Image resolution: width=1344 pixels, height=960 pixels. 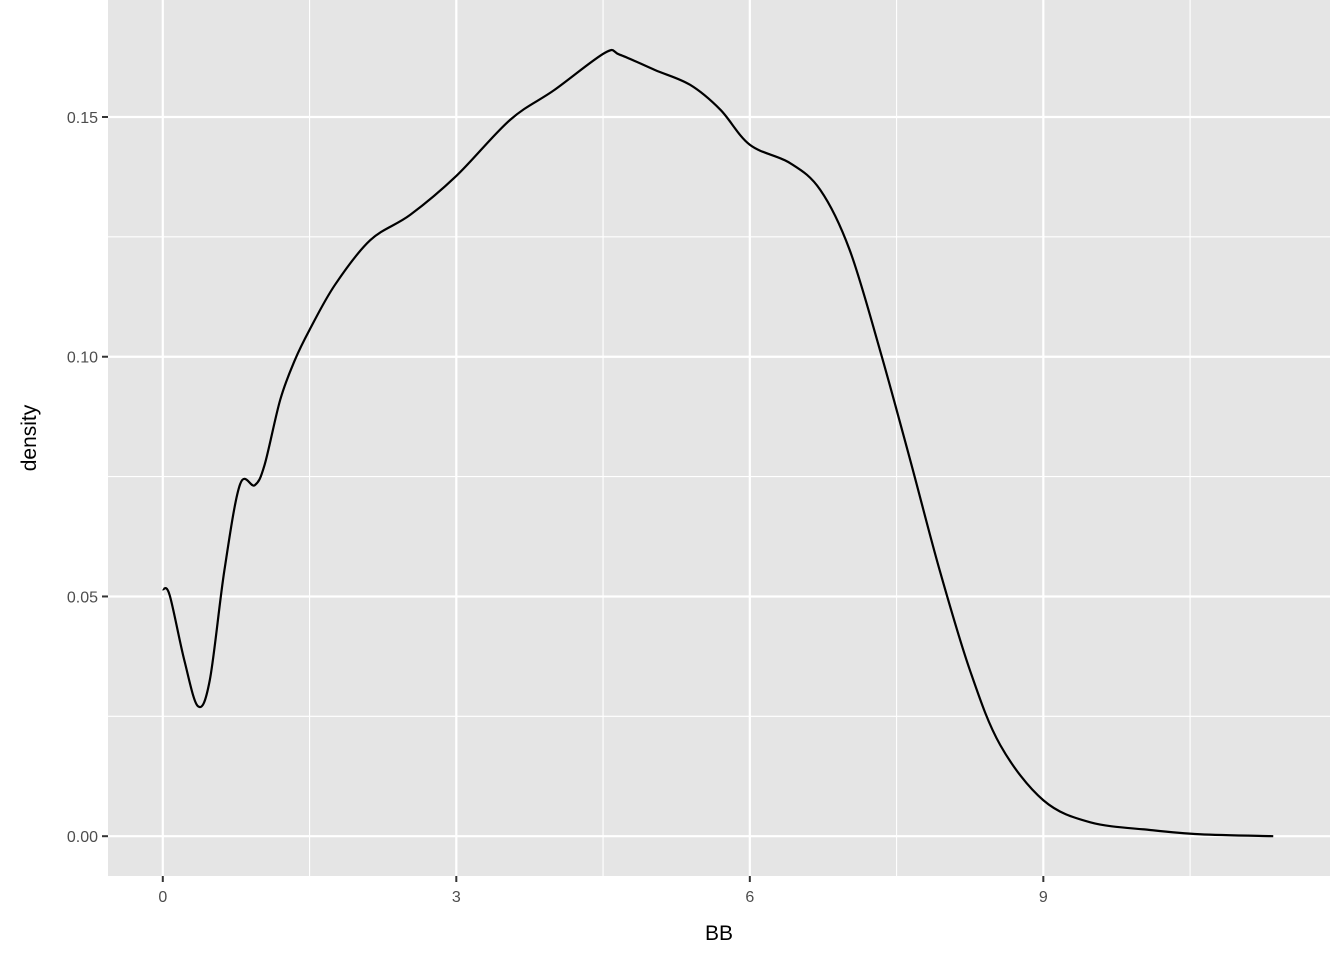 I want to click on x-axis-title: BB, so click(x=719, y=933).